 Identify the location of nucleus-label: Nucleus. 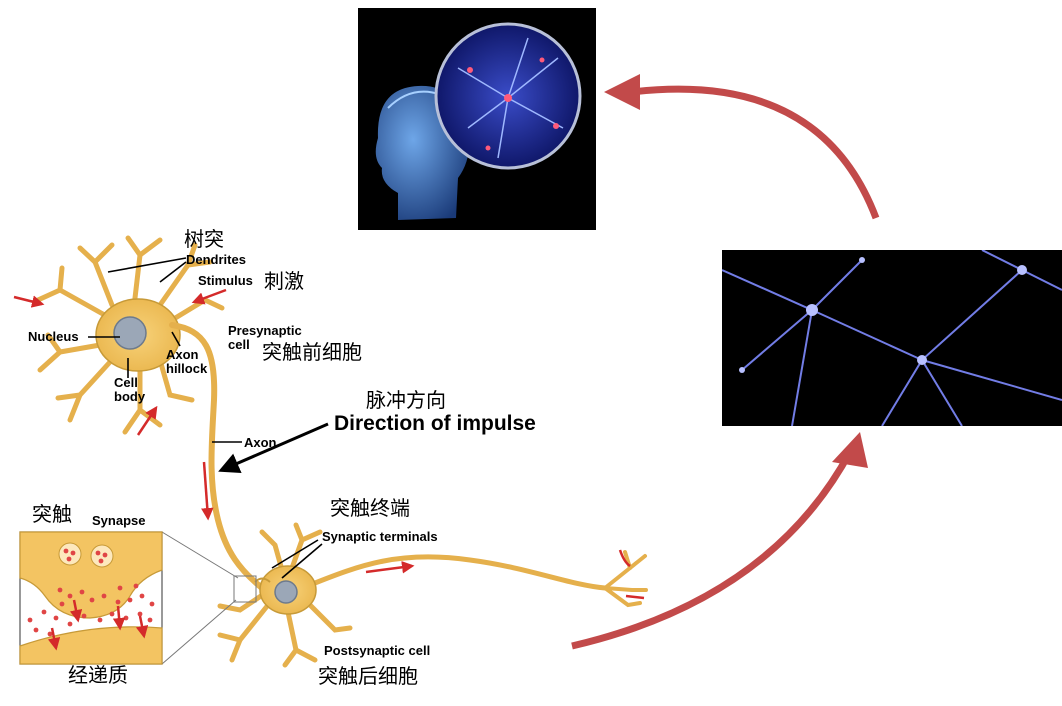
(53, 336).